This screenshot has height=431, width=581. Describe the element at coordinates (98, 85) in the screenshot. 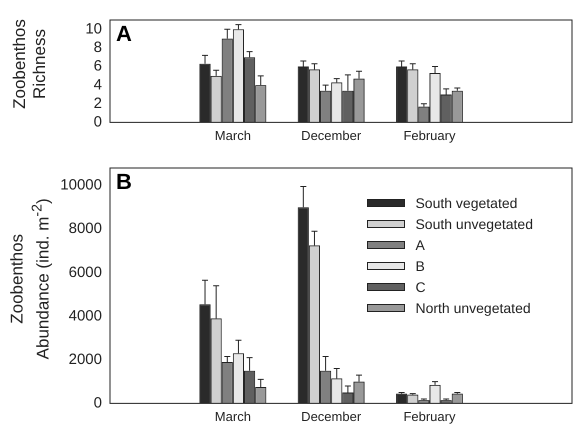

I see `y-tick-label: 4` at that location.